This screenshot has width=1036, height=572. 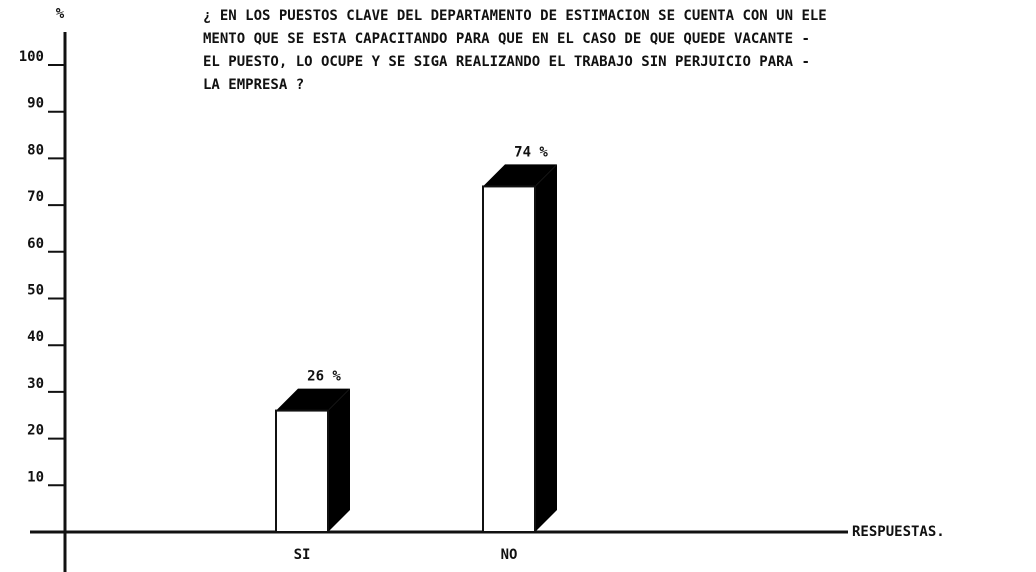 I want to click on y-tick-label: 10, so click(x=35, y=477).